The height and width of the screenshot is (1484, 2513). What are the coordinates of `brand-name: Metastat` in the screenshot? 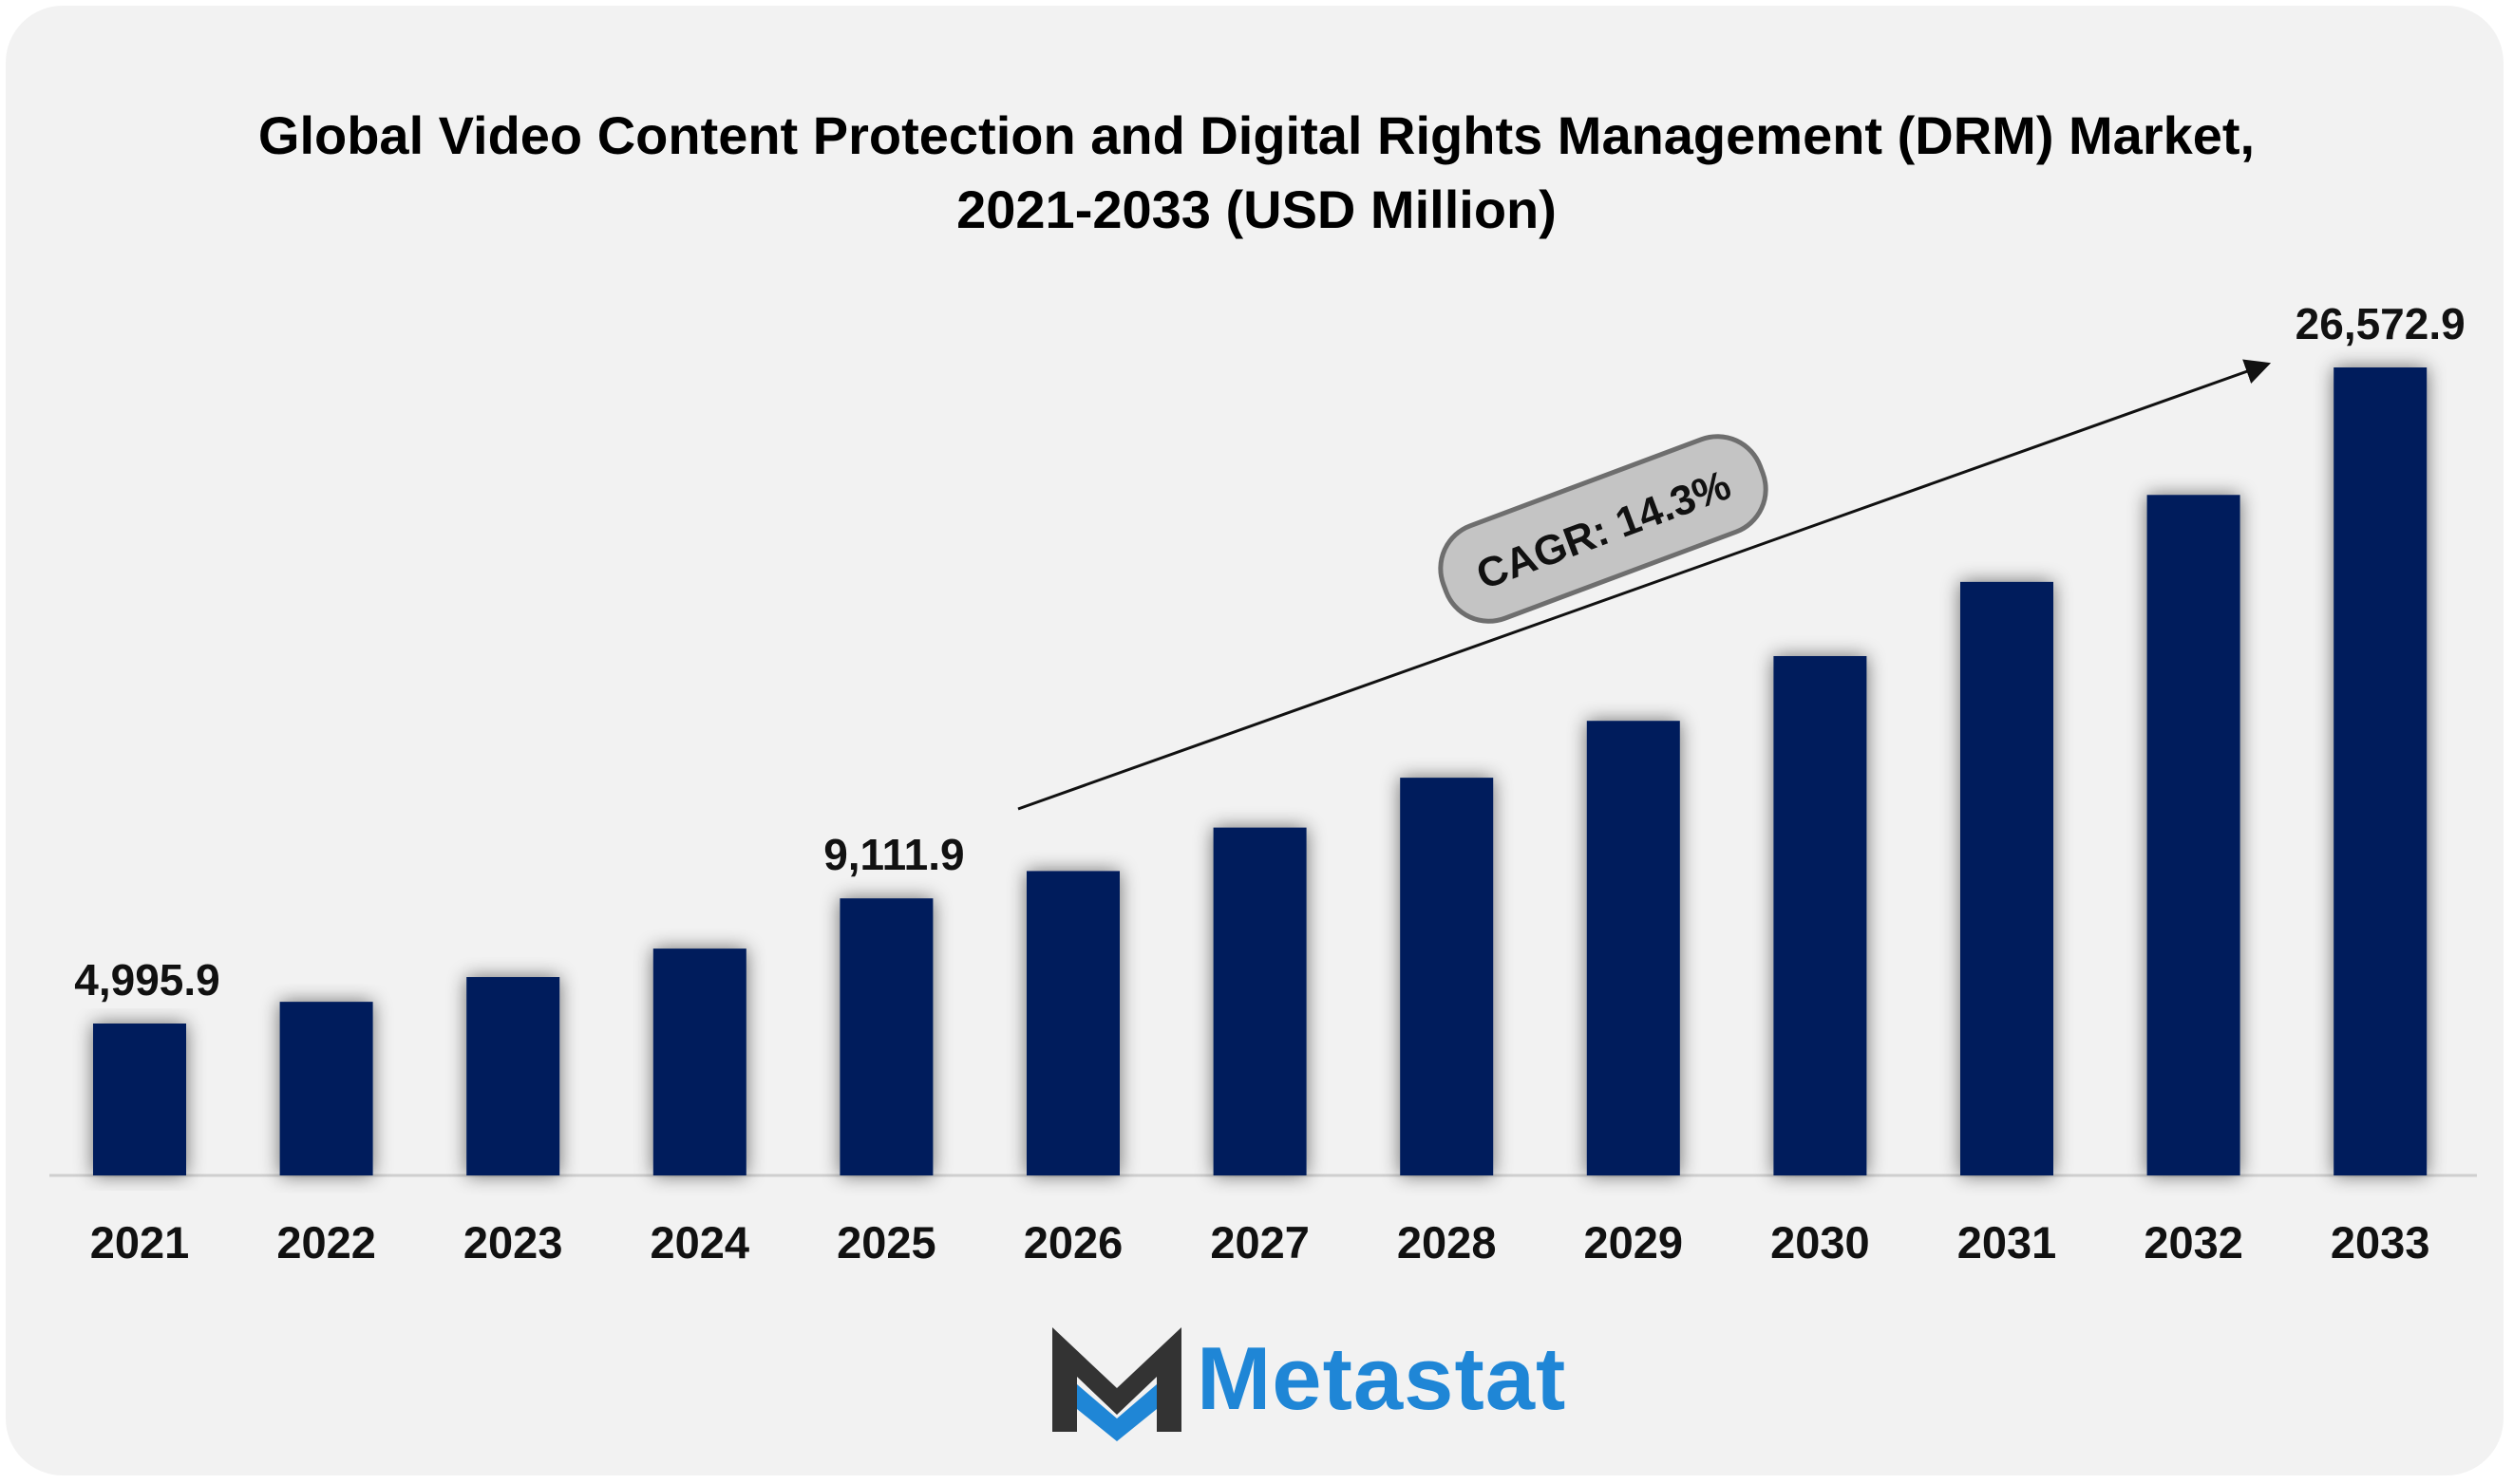 It's located at (1382, 1378).